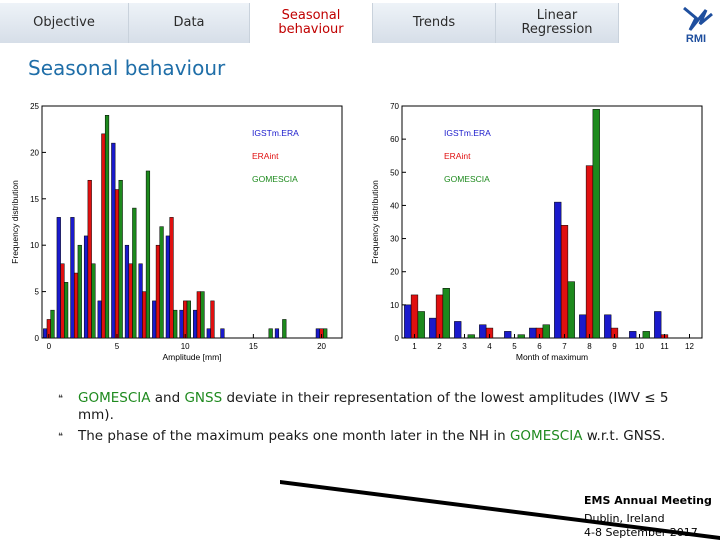  Describe the element at coordinates (203, 398) in the screenshot. I see `highlighted-term: GNSS` at that location.